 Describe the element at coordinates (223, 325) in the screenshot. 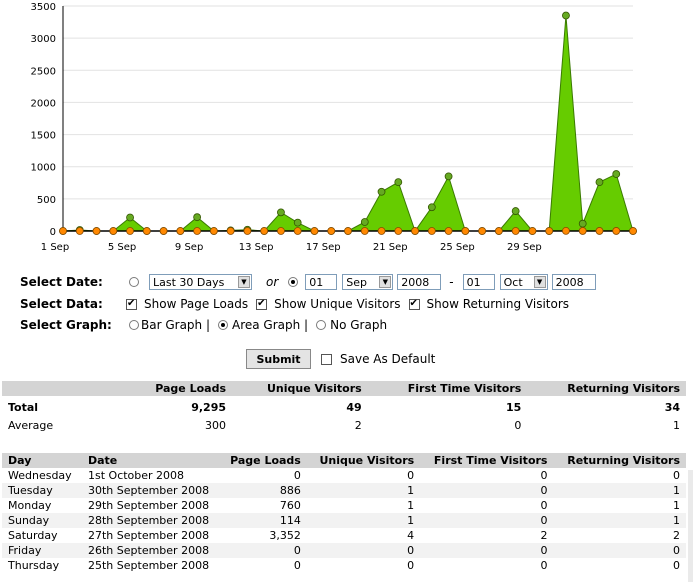

I see `area-graph-radio` at that location.